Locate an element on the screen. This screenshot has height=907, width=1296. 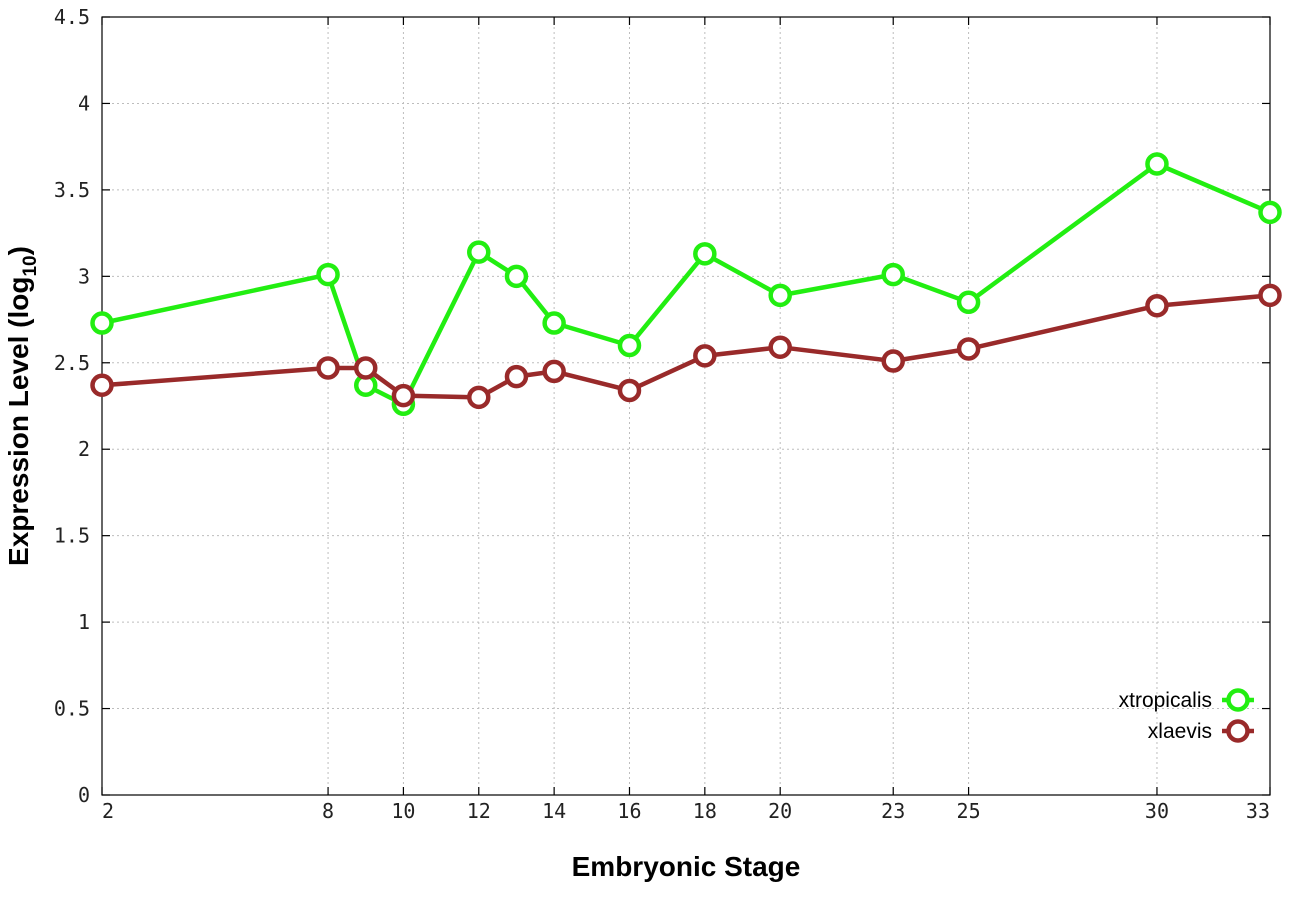
legend-label: xtropicalis is located at coordinates (1165, 700).